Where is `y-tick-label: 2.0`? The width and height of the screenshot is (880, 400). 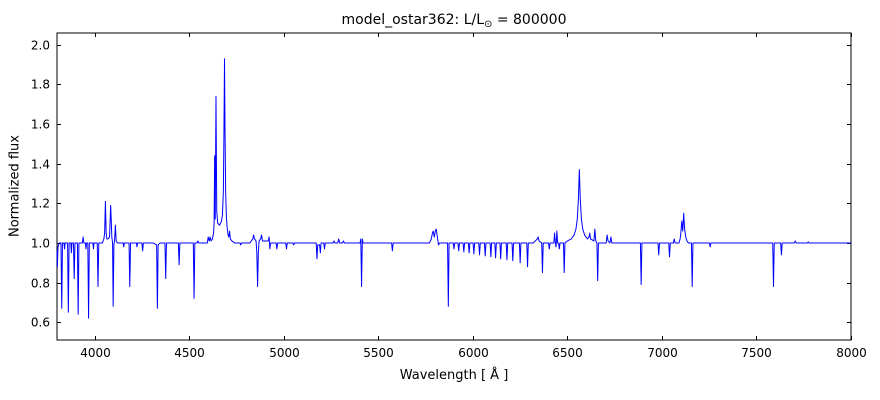
y-tick-label: 2.0 is located at coordinates (40, 46).